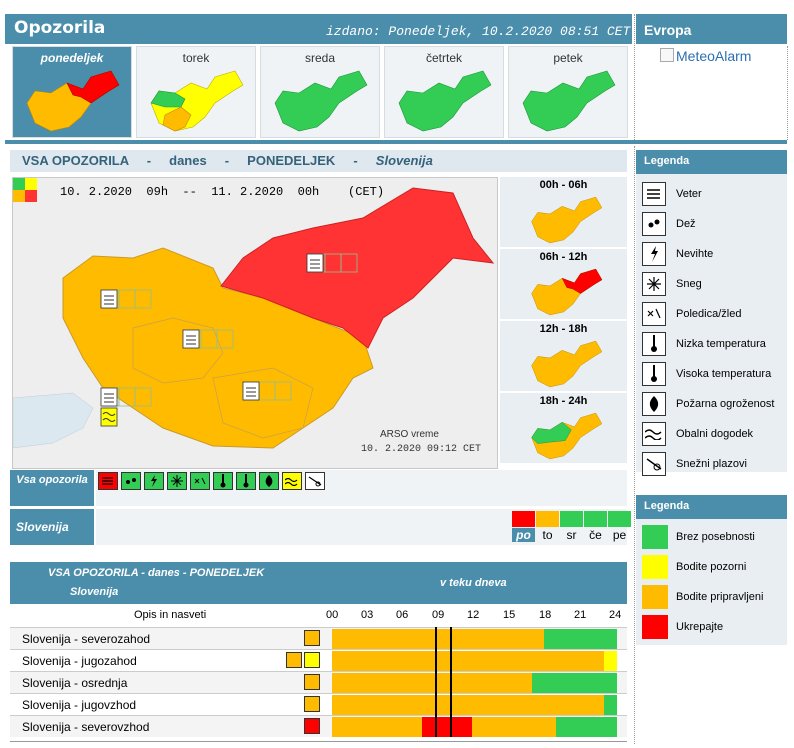 The image size is (794, 748). Describe the element at coordinates (567, 364) in the screenshot. I see `segment-map` at that location.